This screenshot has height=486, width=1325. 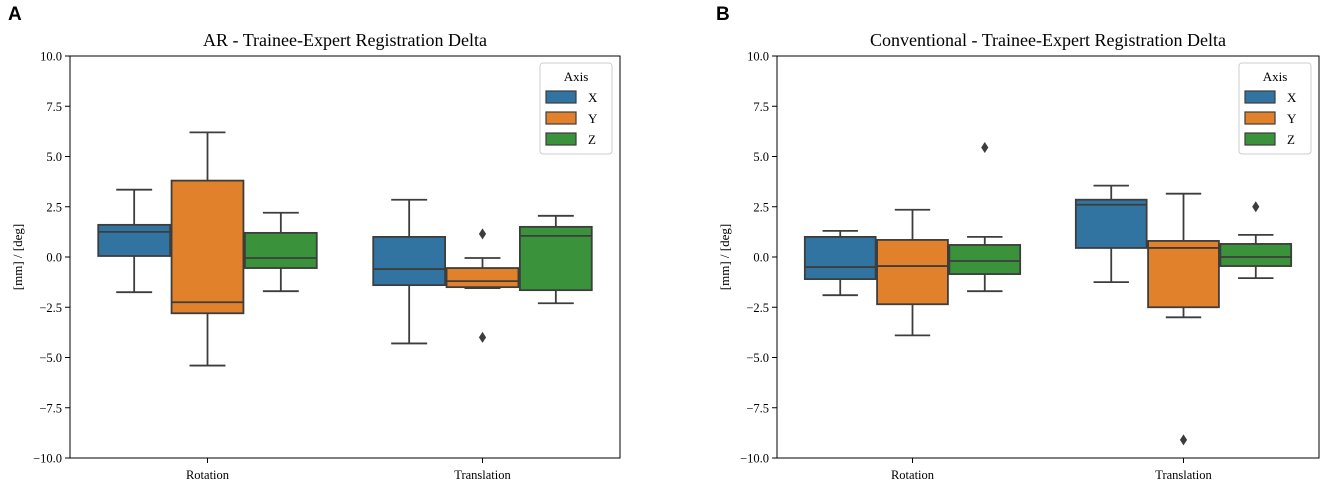 I want to click on chart-title: AR - Trainee-Expert Registration Delta, so click(x=345, y=40).